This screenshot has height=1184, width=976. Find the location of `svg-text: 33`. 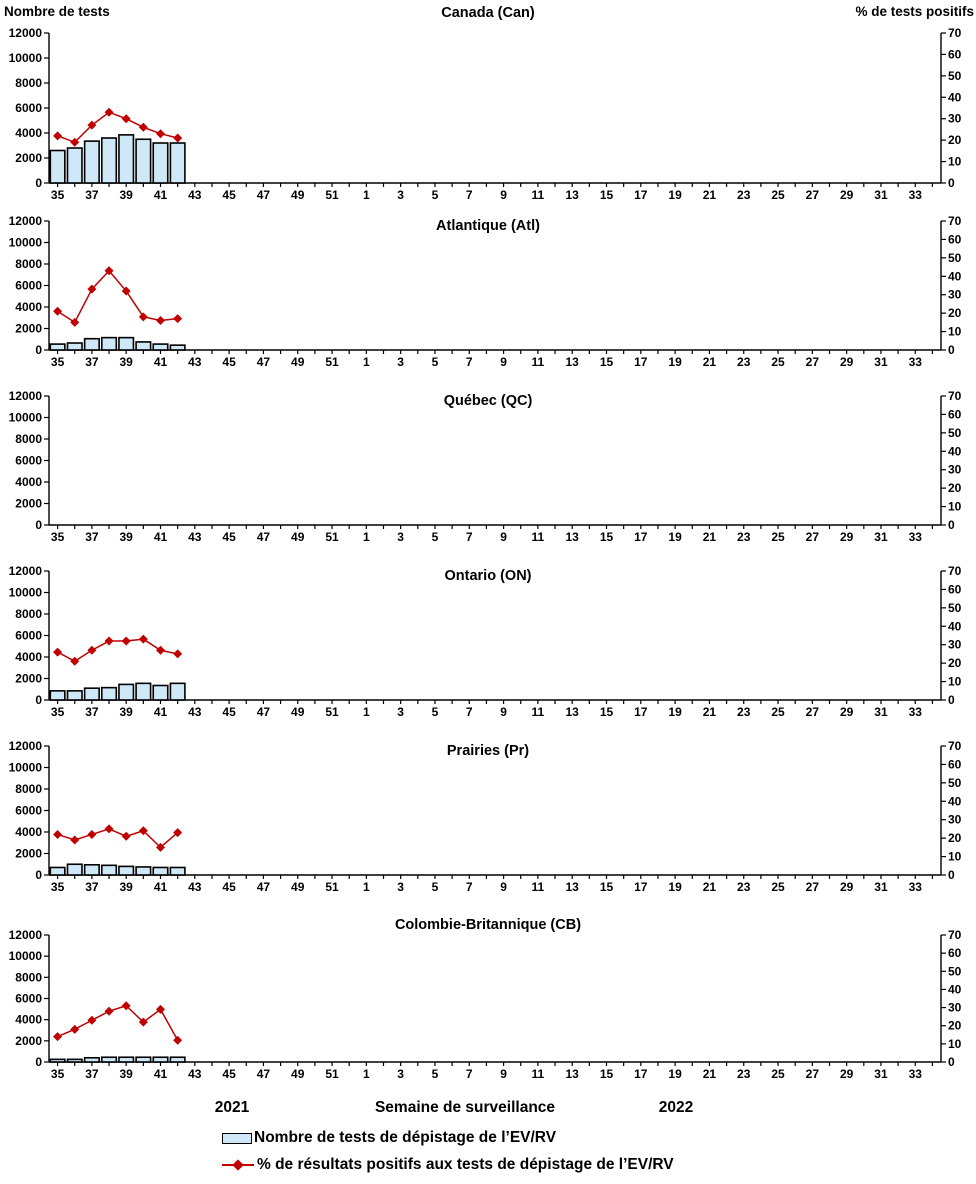

svg-text: 33 is located at coordinates (916, 537).